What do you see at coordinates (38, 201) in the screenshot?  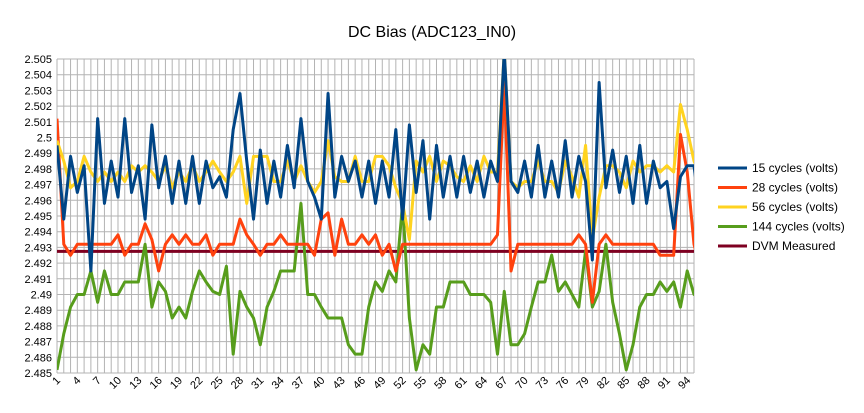 I see `y-tick-label: 2.496` at bounding box center [38, 201].